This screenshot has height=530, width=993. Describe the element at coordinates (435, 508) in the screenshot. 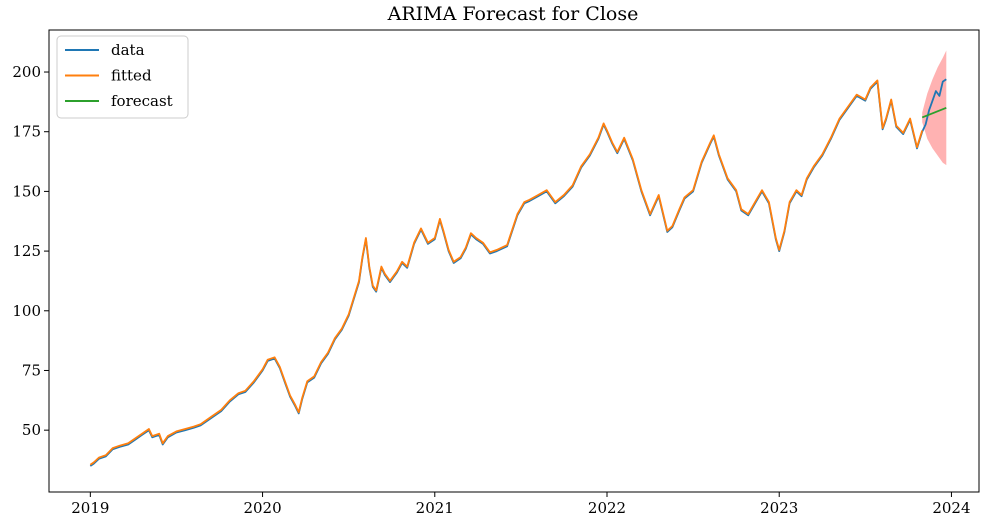

I see `x-tick-label: 2021` at that location.